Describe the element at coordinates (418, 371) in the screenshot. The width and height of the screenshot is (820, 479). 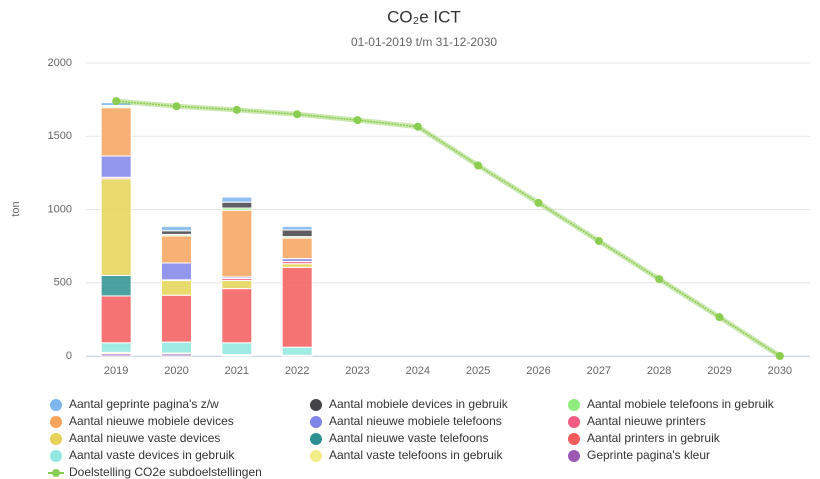
I see `x-tick-label: 2024` at that location.